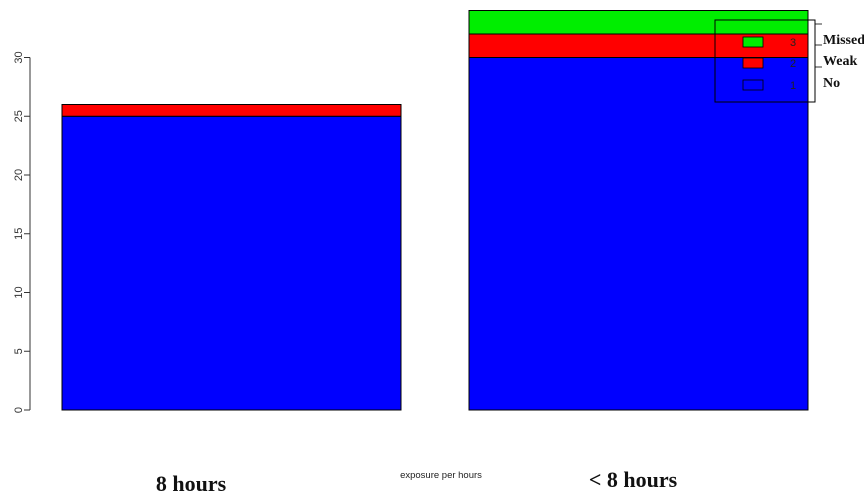 This screenshot has height=493, width=864. Describe the element at coordinates (638, 22) in the screenshot. I see `bar-segment-missed` at that location.